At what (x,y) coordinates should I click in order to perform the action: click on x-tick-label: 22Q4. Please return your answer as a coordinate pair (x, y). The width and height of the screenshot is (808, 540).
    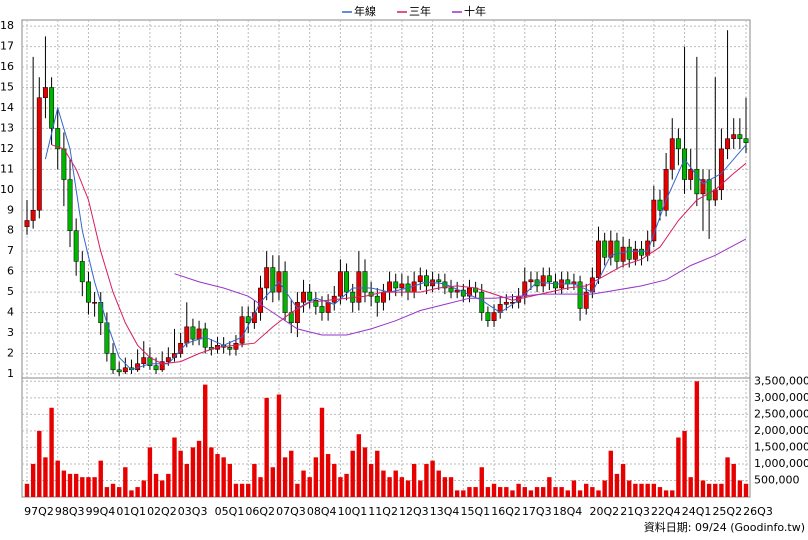
    Looking at the image, I should click on (666, 511).